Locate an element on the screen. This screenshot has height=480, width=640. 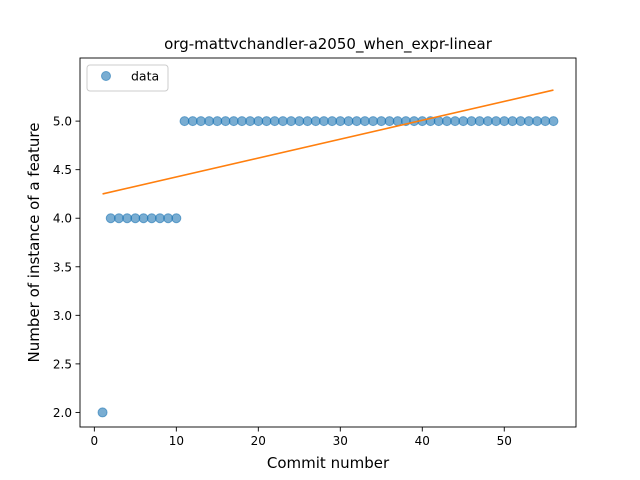
x-tick-label: 50 is located at coordinates (504, 441).